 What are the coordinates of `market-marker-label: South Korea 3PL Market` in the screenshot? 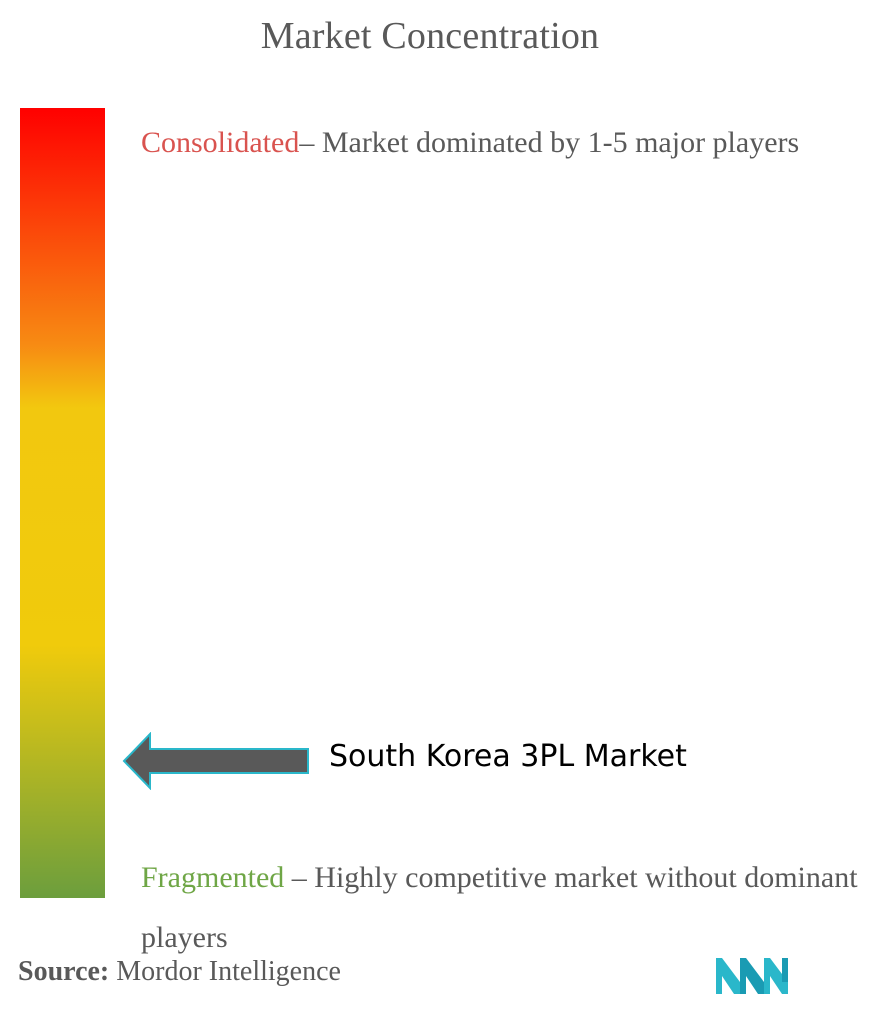 It's located at (508, 756).